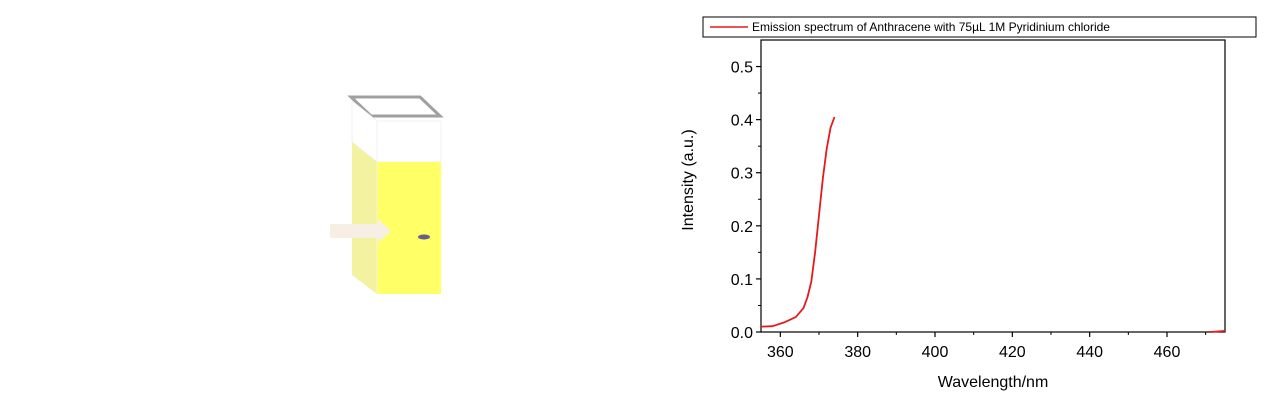 Image resolution: width=1268 pixels, height=401 pixels. Describe the element at coordinates (857, 352) in the screenshot. I see `x-tick-label: 380` at that location.